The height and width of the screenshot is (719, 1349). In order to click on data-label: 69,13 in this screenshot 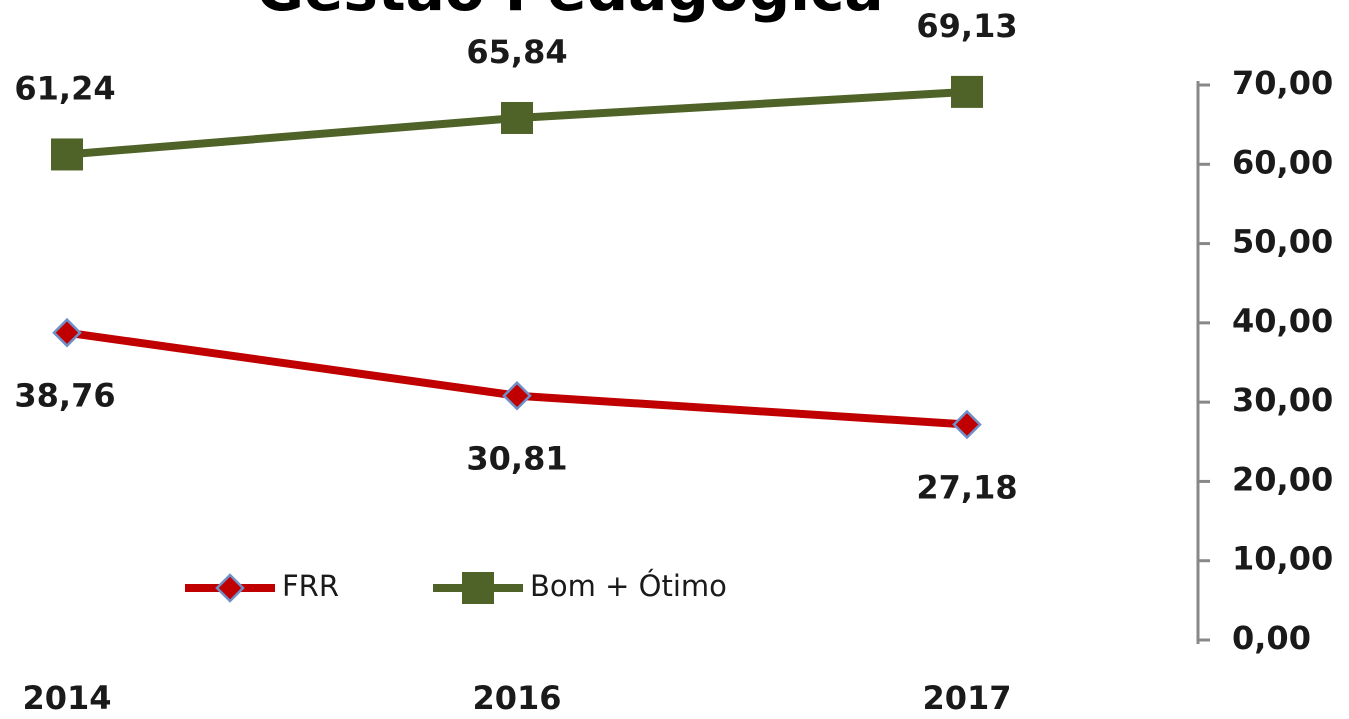, I will do `click(966, 26)`.